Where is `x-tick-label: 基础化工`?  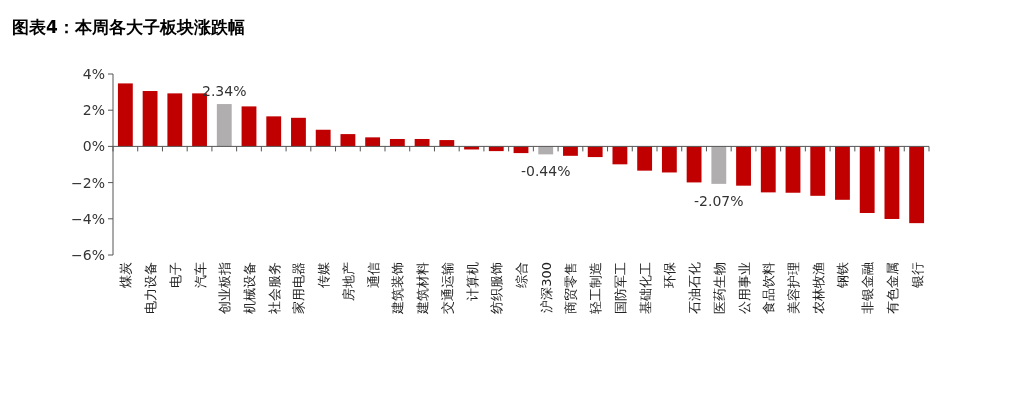 x-tick-label: 基础化工 is located at coordinates (645, 288).